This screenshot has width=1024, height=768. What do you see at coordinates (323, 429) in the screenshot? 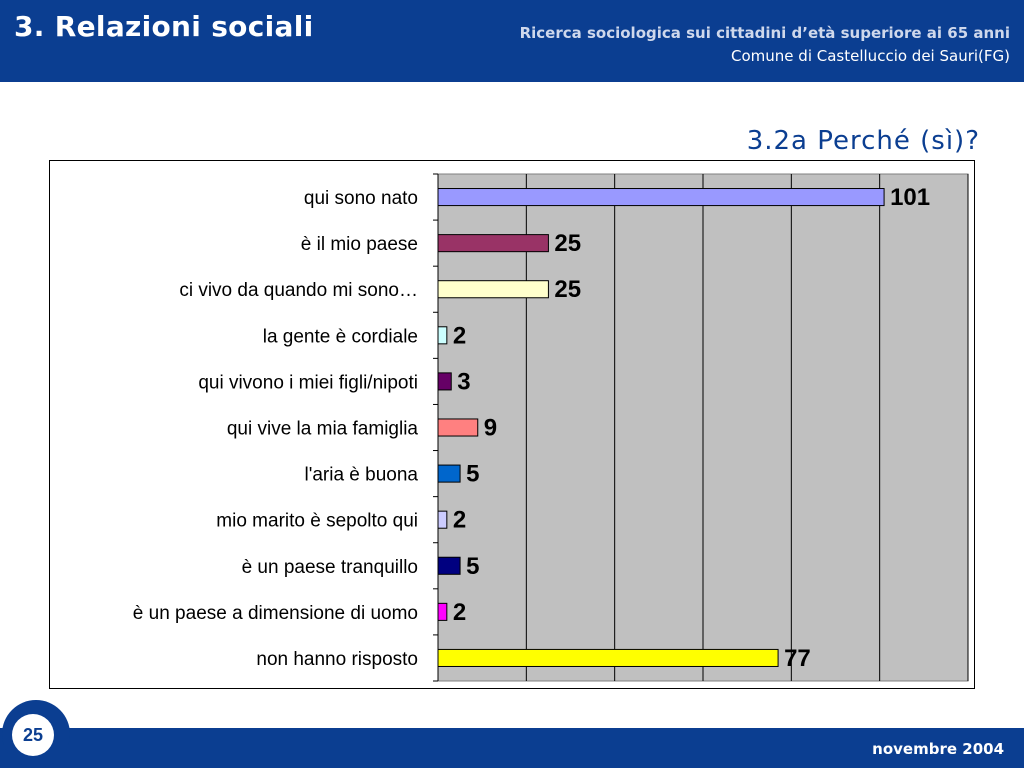
I see `category-label: qui vive la mia famiglia` at bounding box center [323, 429].